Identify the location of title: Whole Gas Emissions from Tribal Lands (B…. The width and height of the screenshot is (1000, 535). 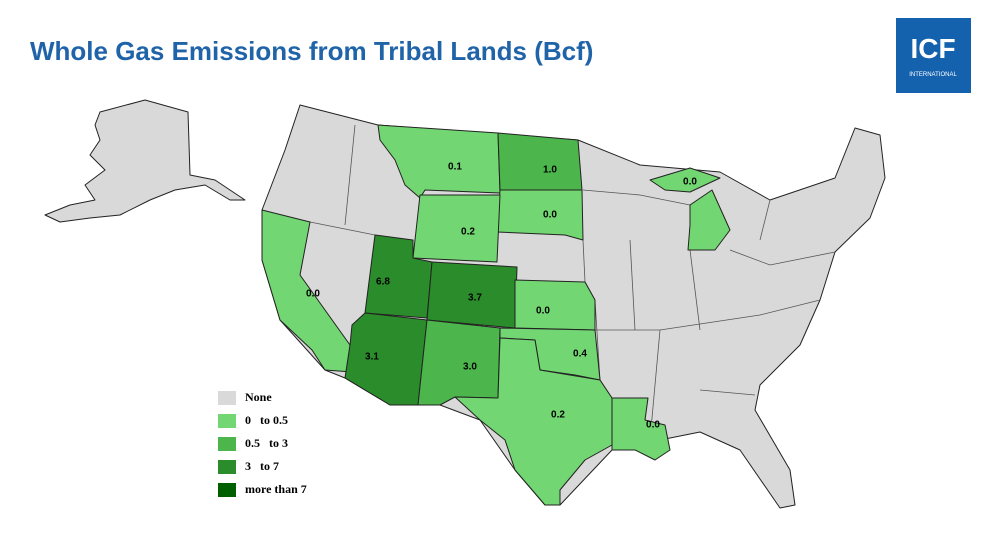
(311, 51).